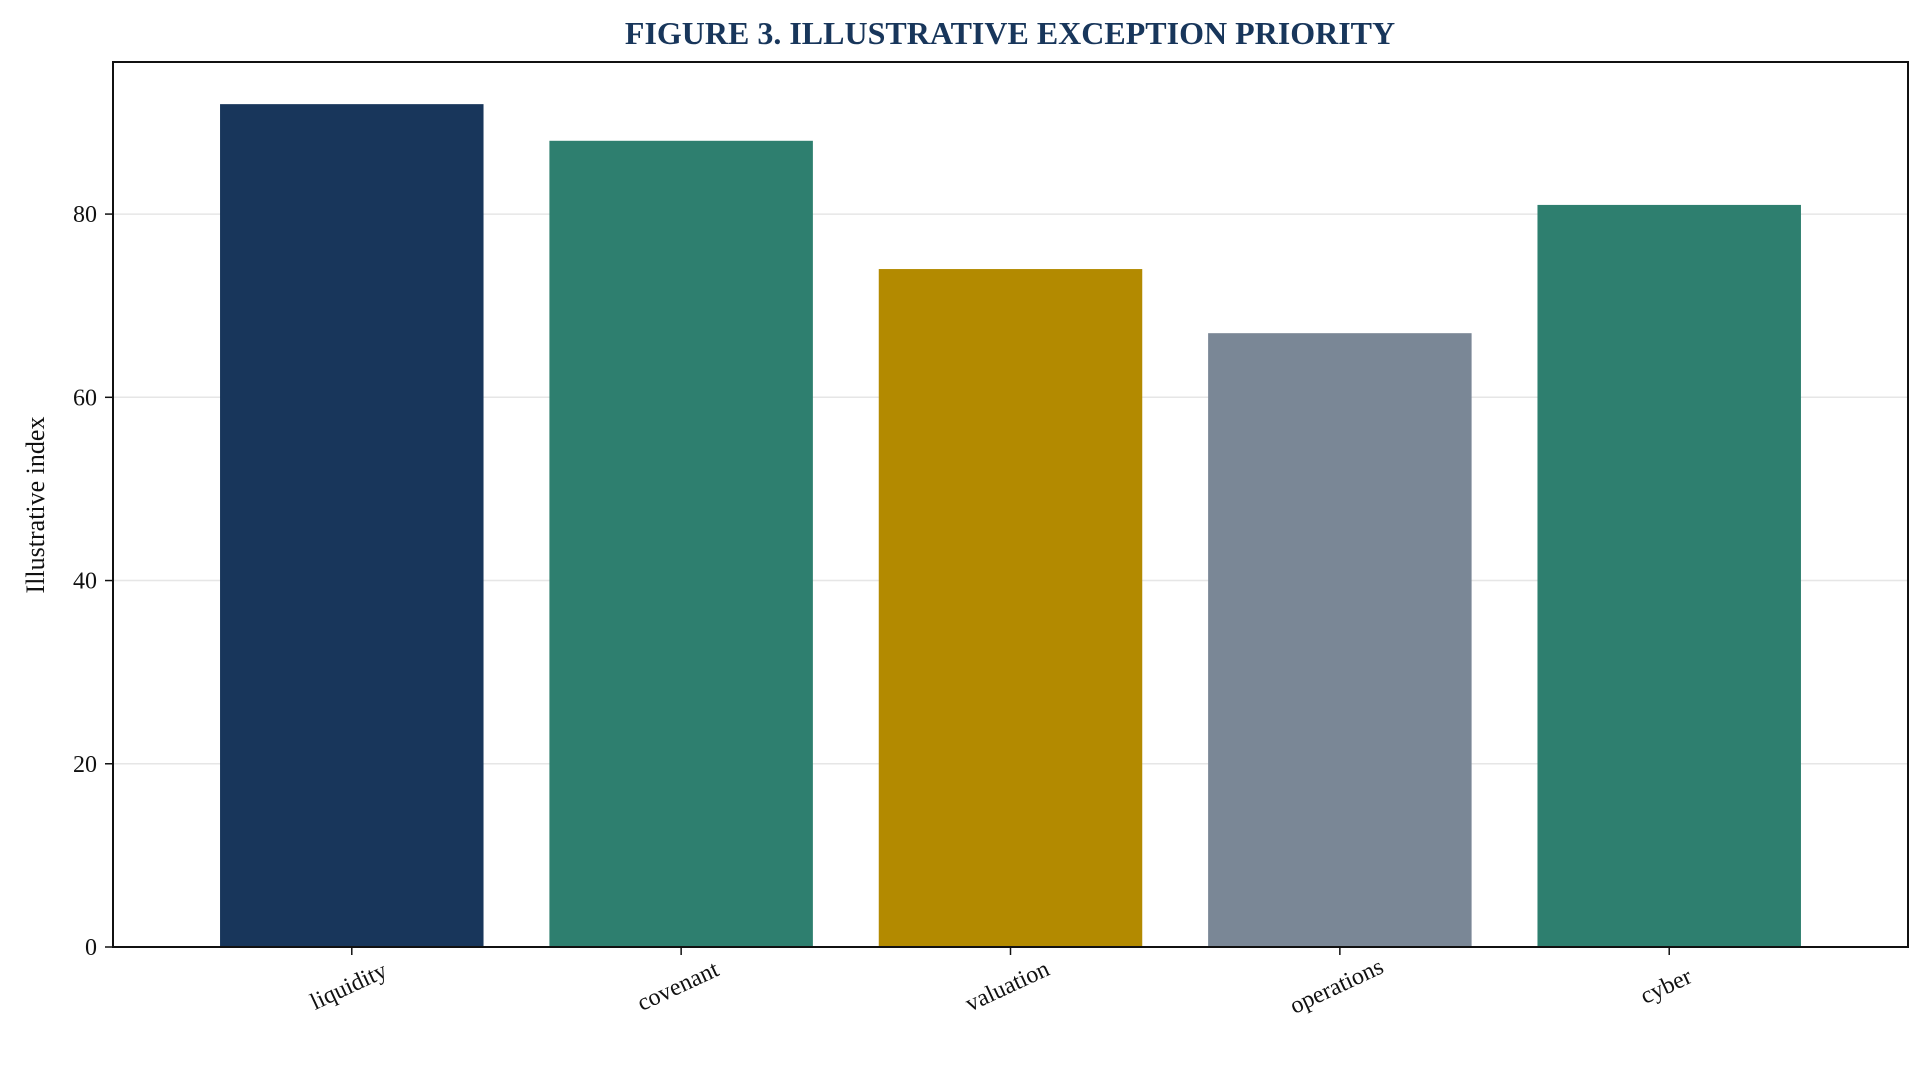 Image resolution: width=1924 pixels, height=1065 pixels. Describe the element at coordinates (85, 765) in the screenshot. I see `y-tick-label: 20` at that location.